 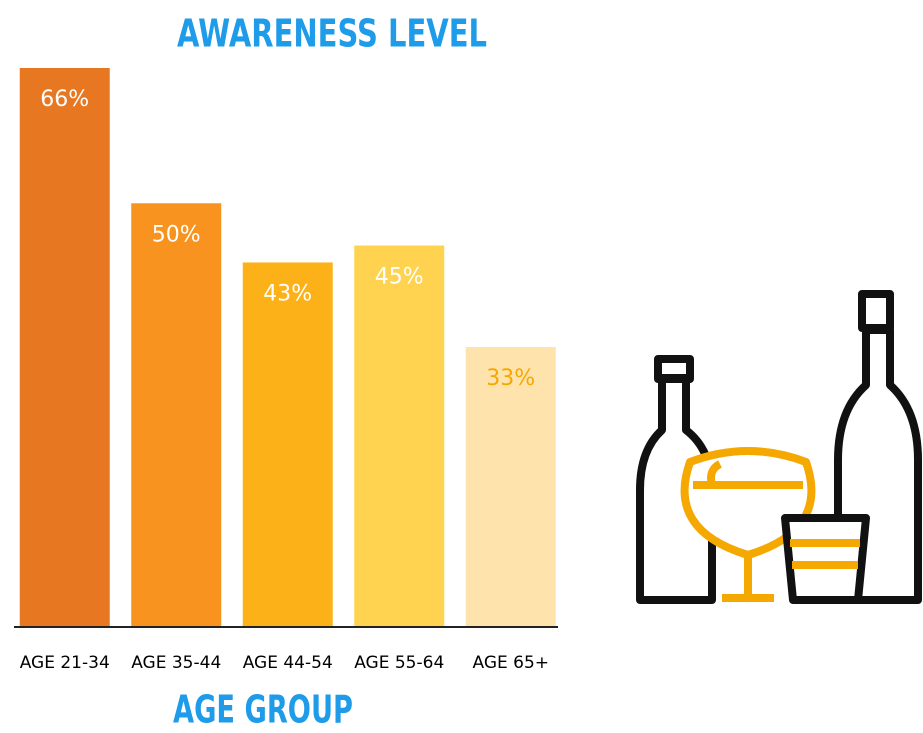 I want to click on glass-shine, so click(x=715, y=473).